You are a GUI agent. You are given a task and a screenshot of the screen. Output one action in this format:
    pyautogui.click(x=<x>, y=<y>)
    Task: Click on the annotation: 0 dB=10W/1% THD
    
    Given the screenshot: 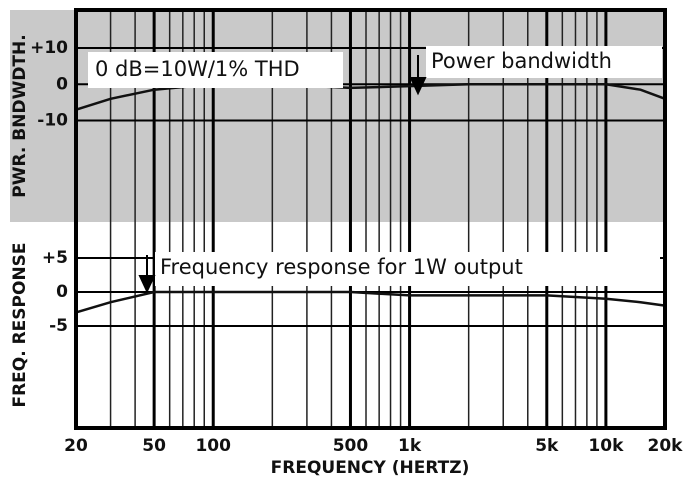 What is the action you would take?
    pyautogui.click(x=197, y=69)
    